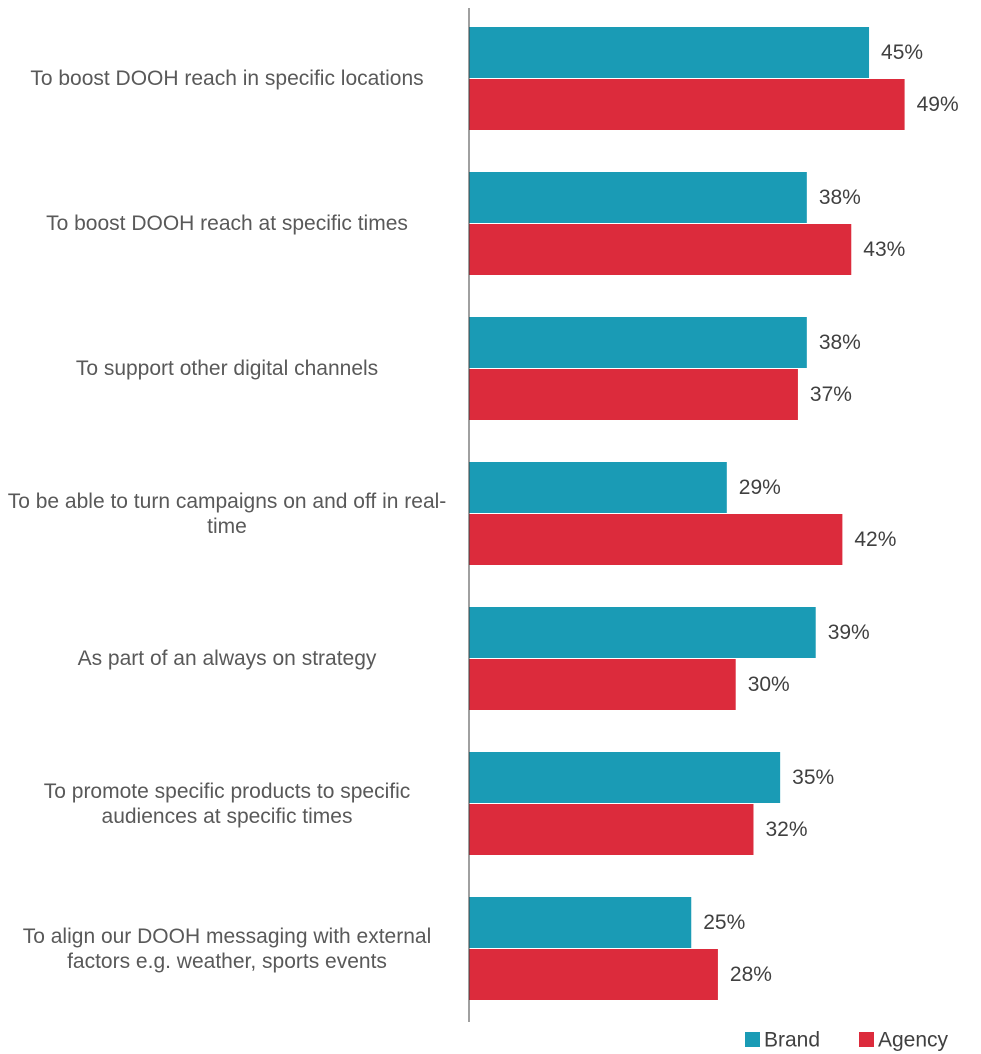 The height and width of the screenshot is (1054, 981). What do you see at coordinates (760, 487) in the screenshot?
I see `value-label: 29%` at bounding box center [760, 487].